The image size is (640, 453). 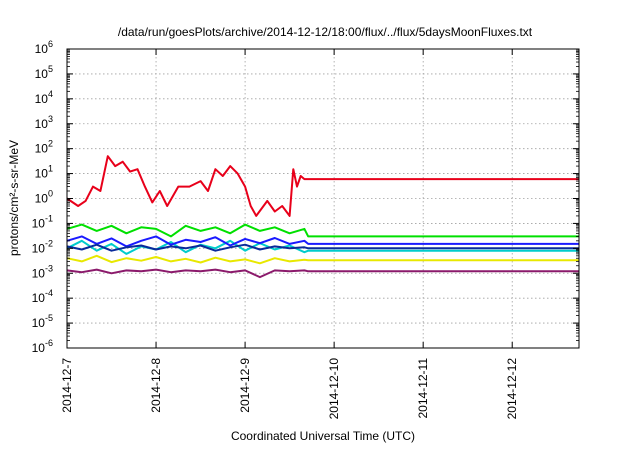 What do you see at coordinates (42, 271) in the screenshot?
I see `y-tick-label: 10⁻³` at bounding box center [42, 271].